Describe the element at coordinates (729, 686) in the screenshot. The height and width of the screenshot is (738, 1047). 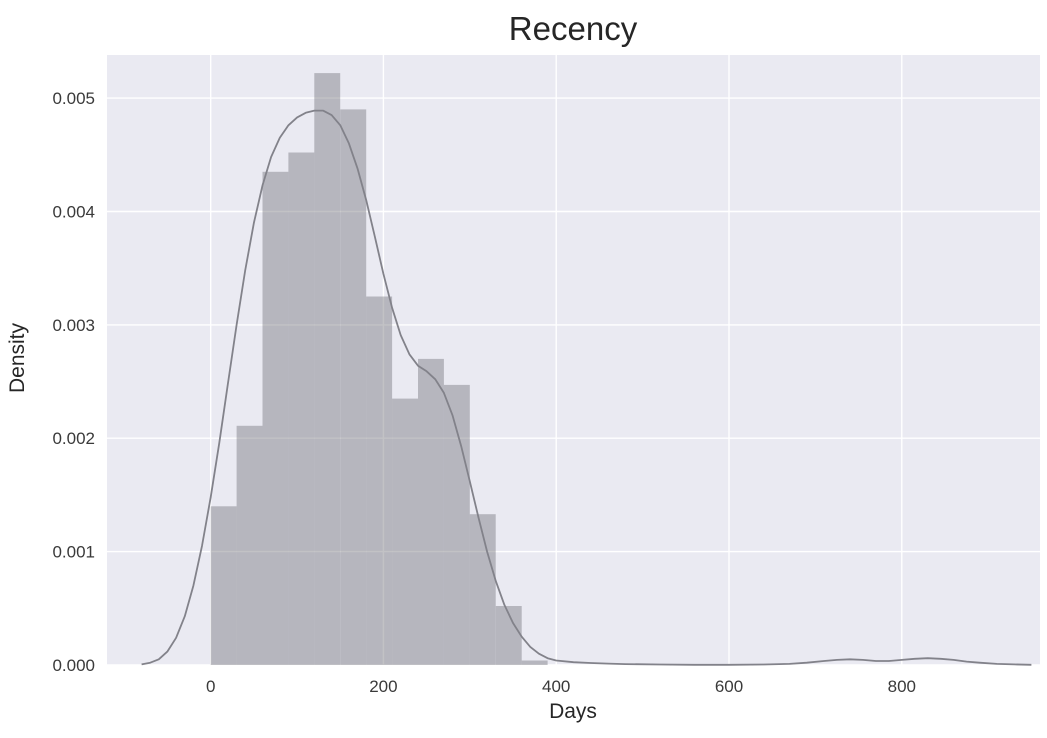
I see `x-tick-label: 600` at that location.